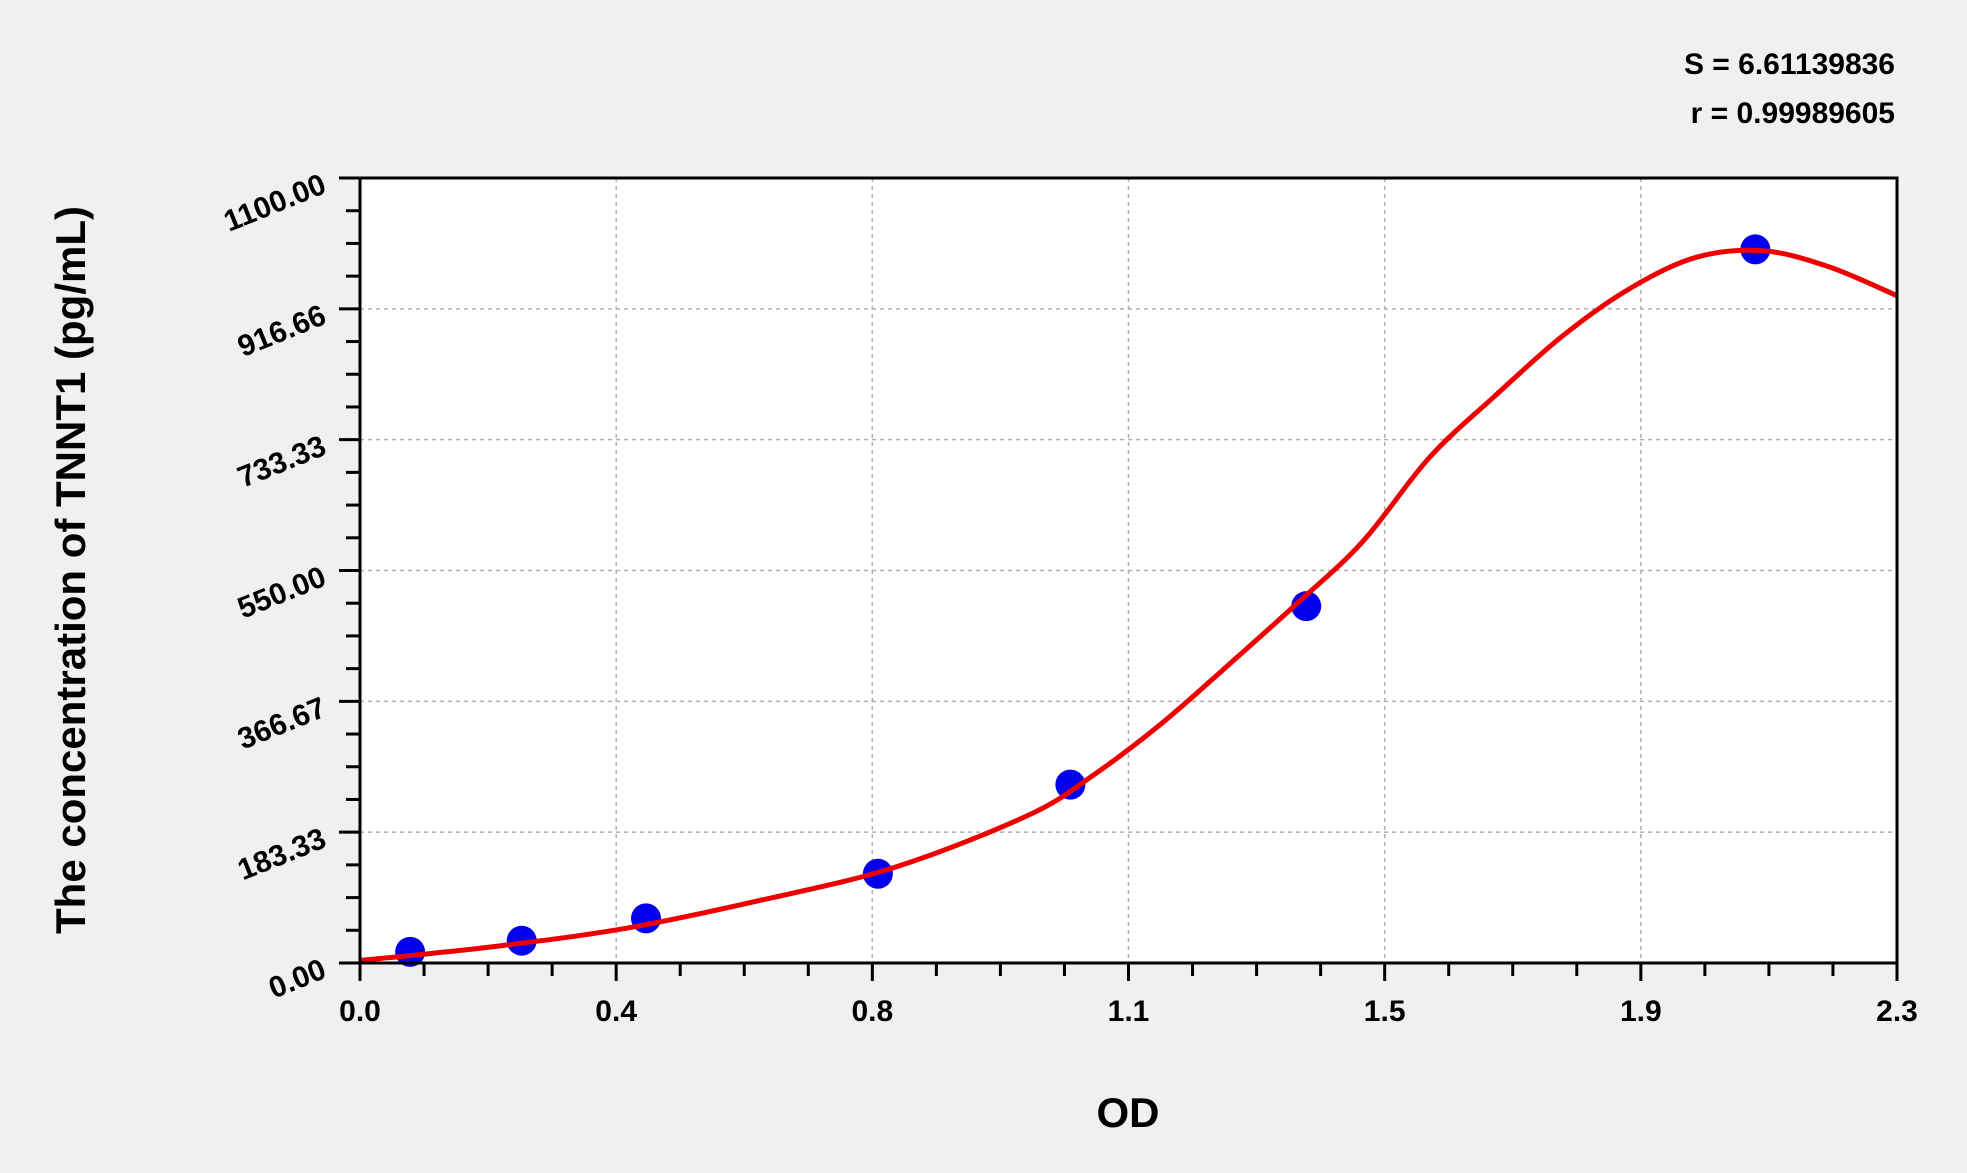 The image size is (1967, 1173). I want to click on x-tick-label: 0.0, so click(360, 1011).